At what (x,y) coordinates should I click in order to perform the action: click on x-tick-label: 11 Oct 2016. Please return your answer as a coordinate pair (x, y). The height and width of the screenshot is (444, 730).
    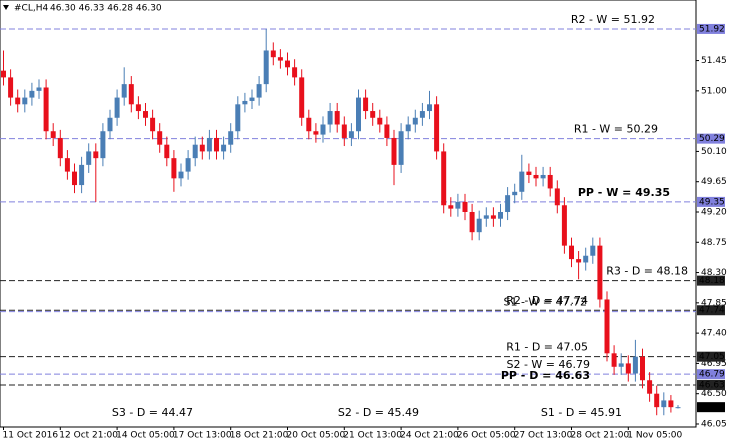
    Looking at the image, I should click on (31, 436).